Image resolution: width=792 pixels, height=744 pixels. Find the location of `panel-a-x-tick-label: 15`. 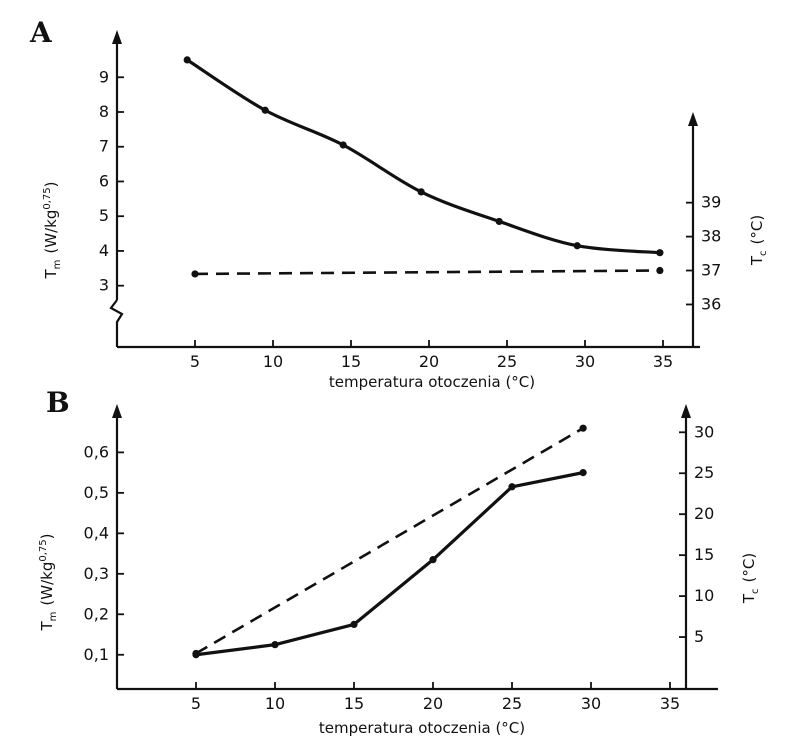

panel-a-x-tick-label: 15 is located at coordinates (351, 361).